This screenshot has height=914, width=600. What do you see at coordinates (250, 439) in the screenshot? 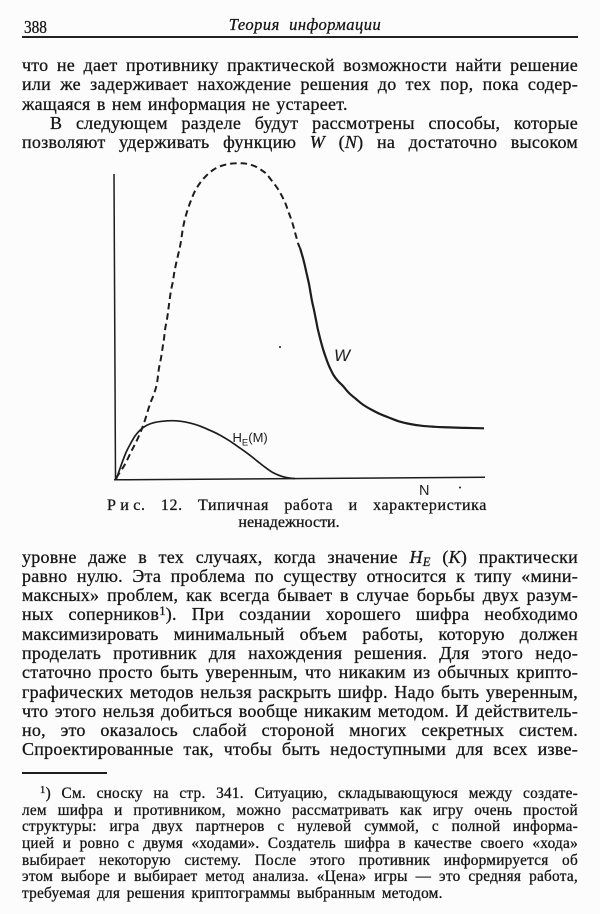
I see `svg-text: HE(M)` at bounding box center [250, 439].